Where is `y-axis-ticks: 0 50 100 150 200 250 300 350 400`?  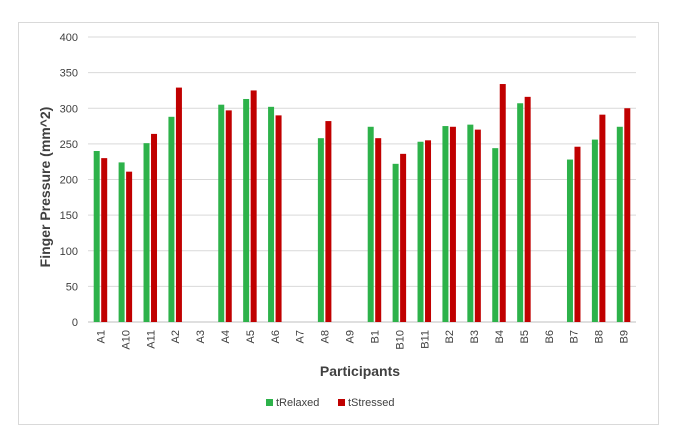
y-axis-ticks: 0 50 100 150 200 250 300 350 400 is located at coordinates (69, 180).